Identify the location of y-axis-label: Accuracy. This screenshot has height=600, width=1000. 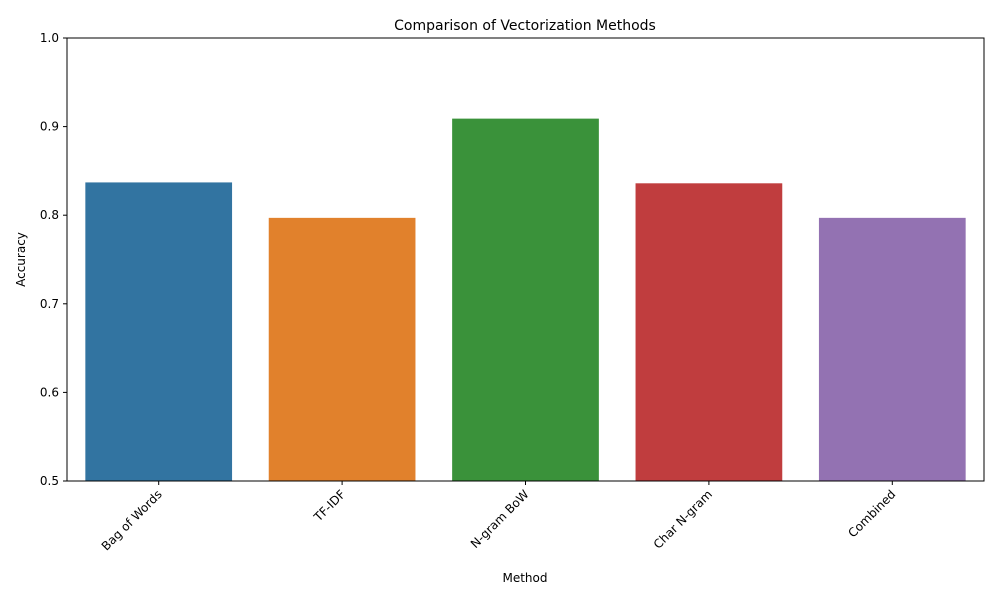
(21, 259).